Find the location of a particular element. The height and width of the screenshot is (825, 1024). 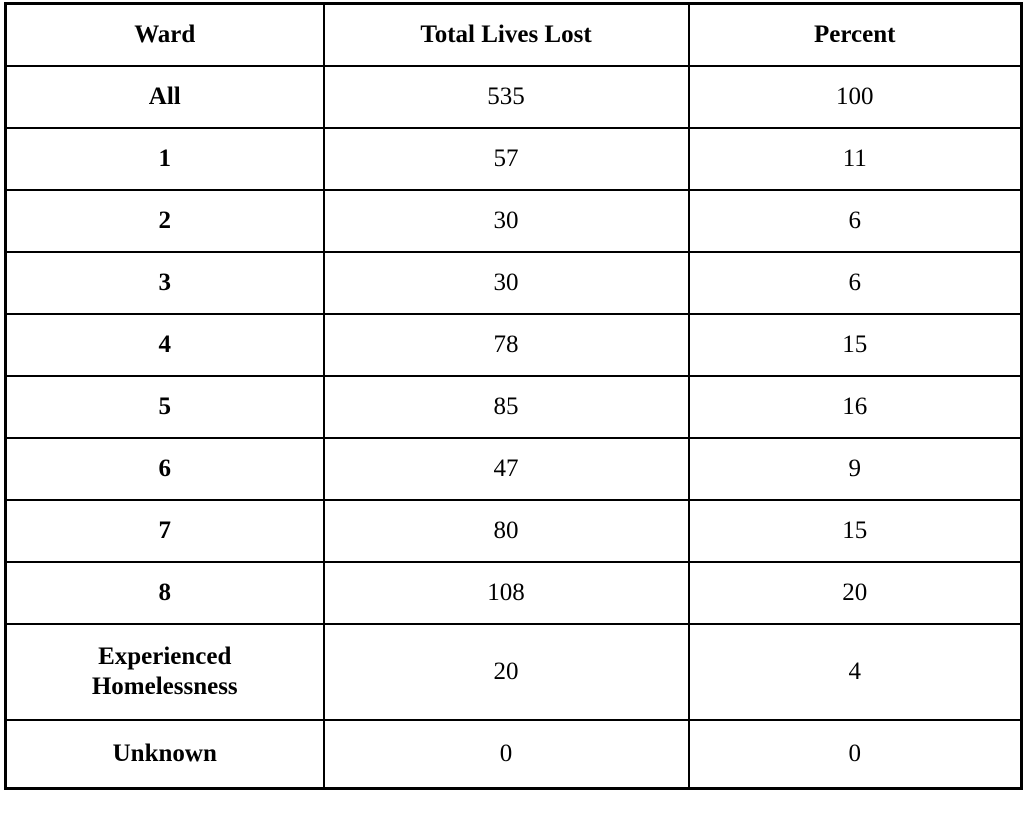

column-header-total-lives-lost: Total Lives Lost is located at coordinates (506, 34).